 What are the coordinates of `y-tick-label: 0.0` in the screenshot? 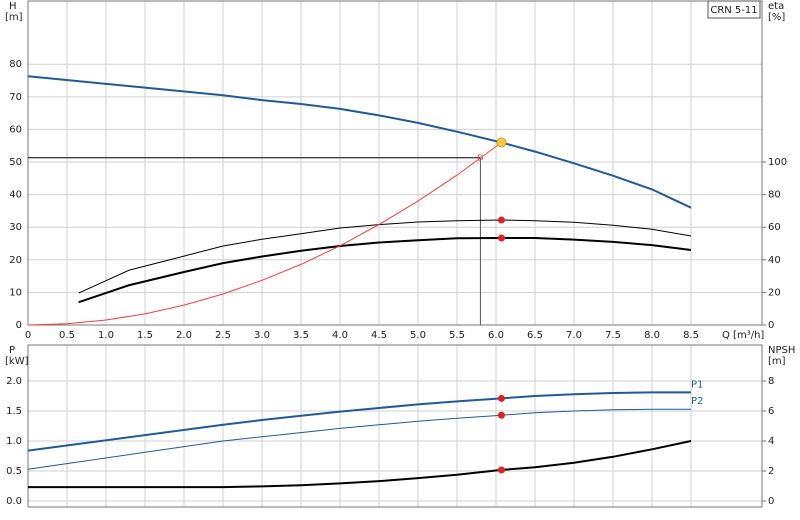 It's located at (14, 501).